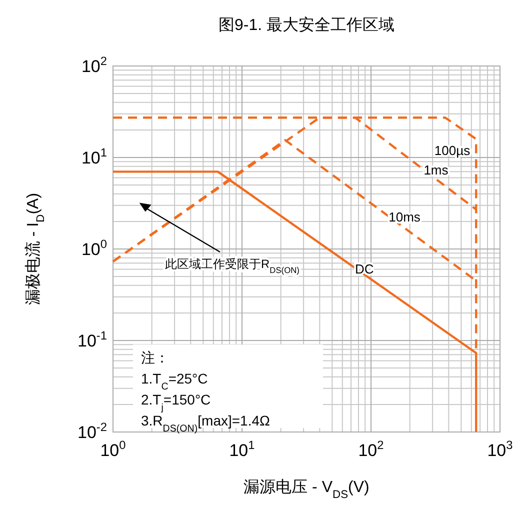 The height and width of the screenshot is (509, 526). What do you see at coordinates (93, 339) in the screenshot?
I see `y-tick-label: 10$^{-1}$` at bounding box center [93, 339].